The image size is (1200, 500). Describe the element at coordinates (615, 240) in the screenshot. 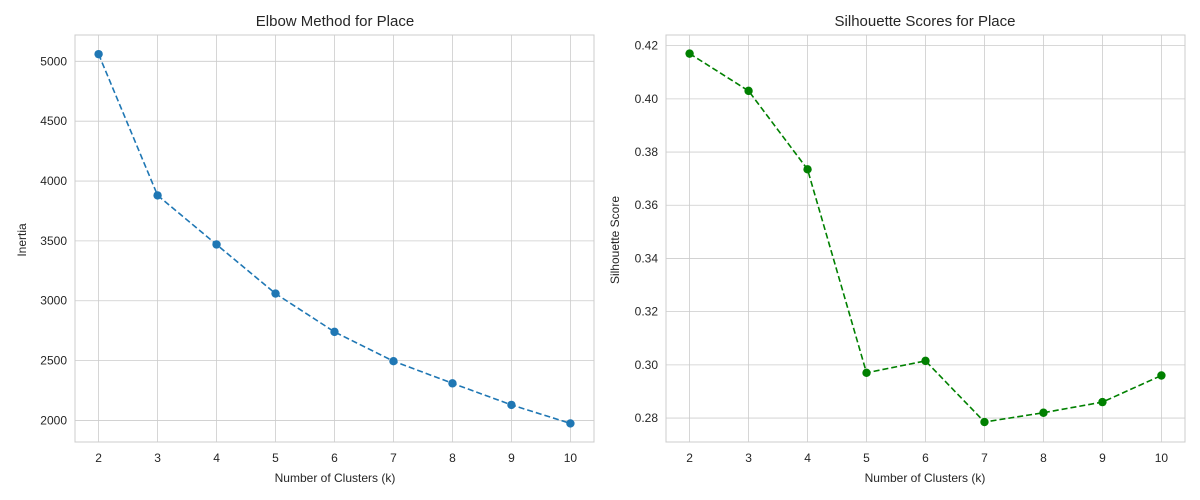

I see `silhouette-chart-ylabel: Silhouette Score` at that location.